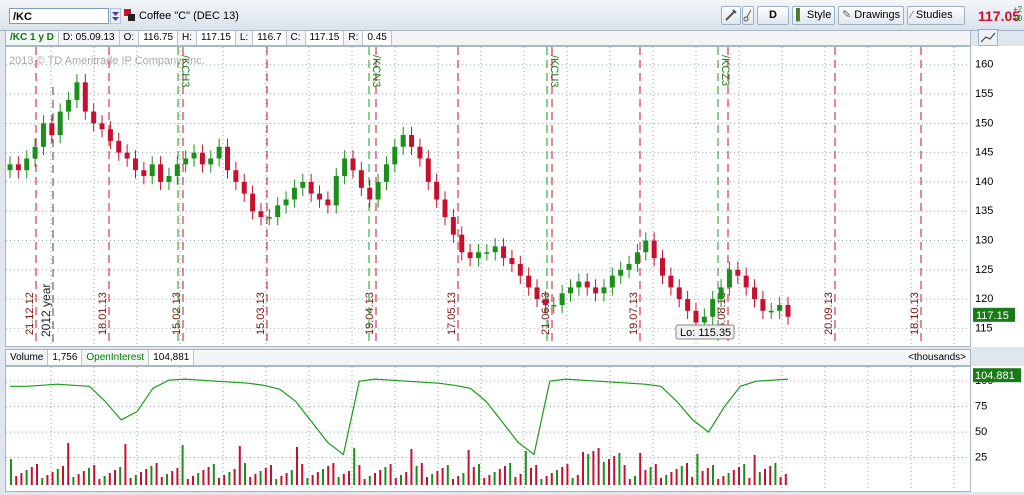 The height and width of the screenshot is (495, 1024). What do you see at coordinates (370, 313) in the screenshot?
I see `expiry-date-label: 19.04.13` at bounding box center [370, 313].